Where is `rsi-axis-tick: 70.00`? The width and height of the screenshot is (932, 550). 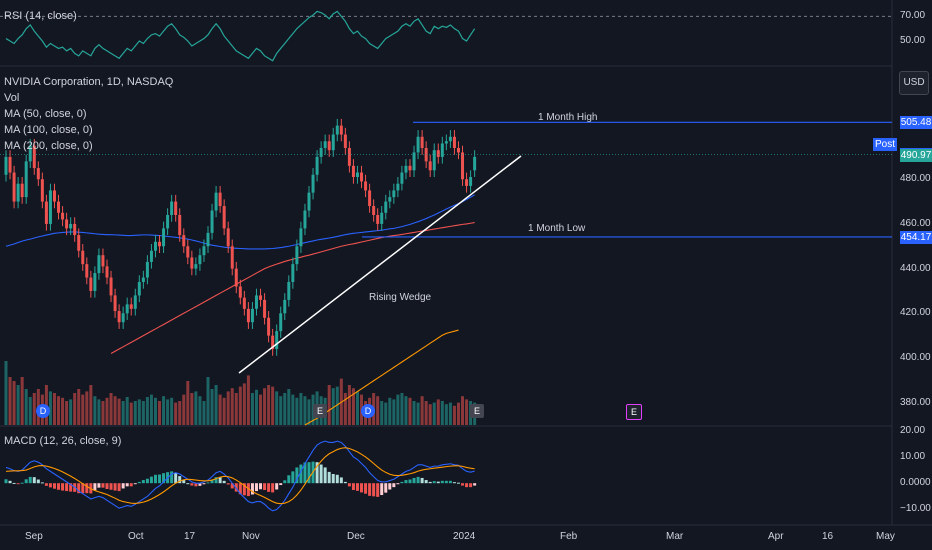
rsi-axis-tick: 70.00 is located at coordinates (913, 16).